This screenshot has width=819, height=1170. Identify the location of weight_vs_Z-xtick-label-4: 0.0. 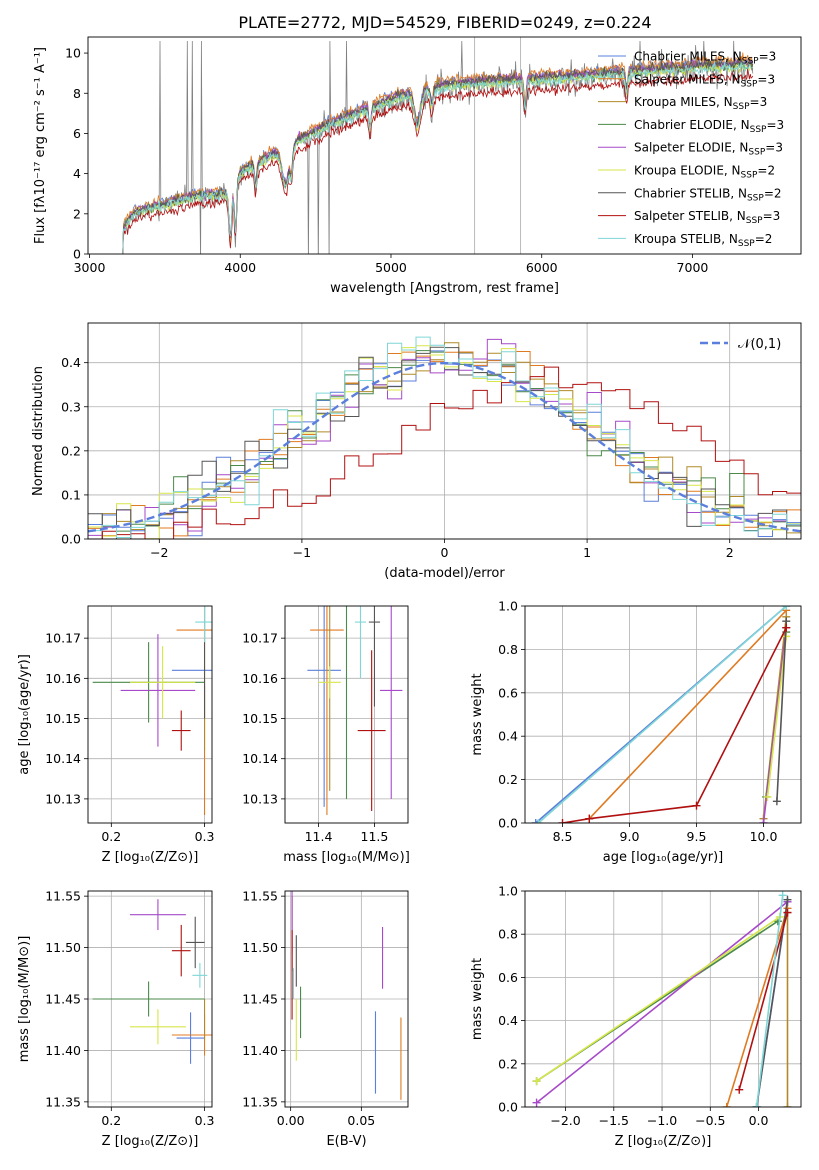
(759, 1120).